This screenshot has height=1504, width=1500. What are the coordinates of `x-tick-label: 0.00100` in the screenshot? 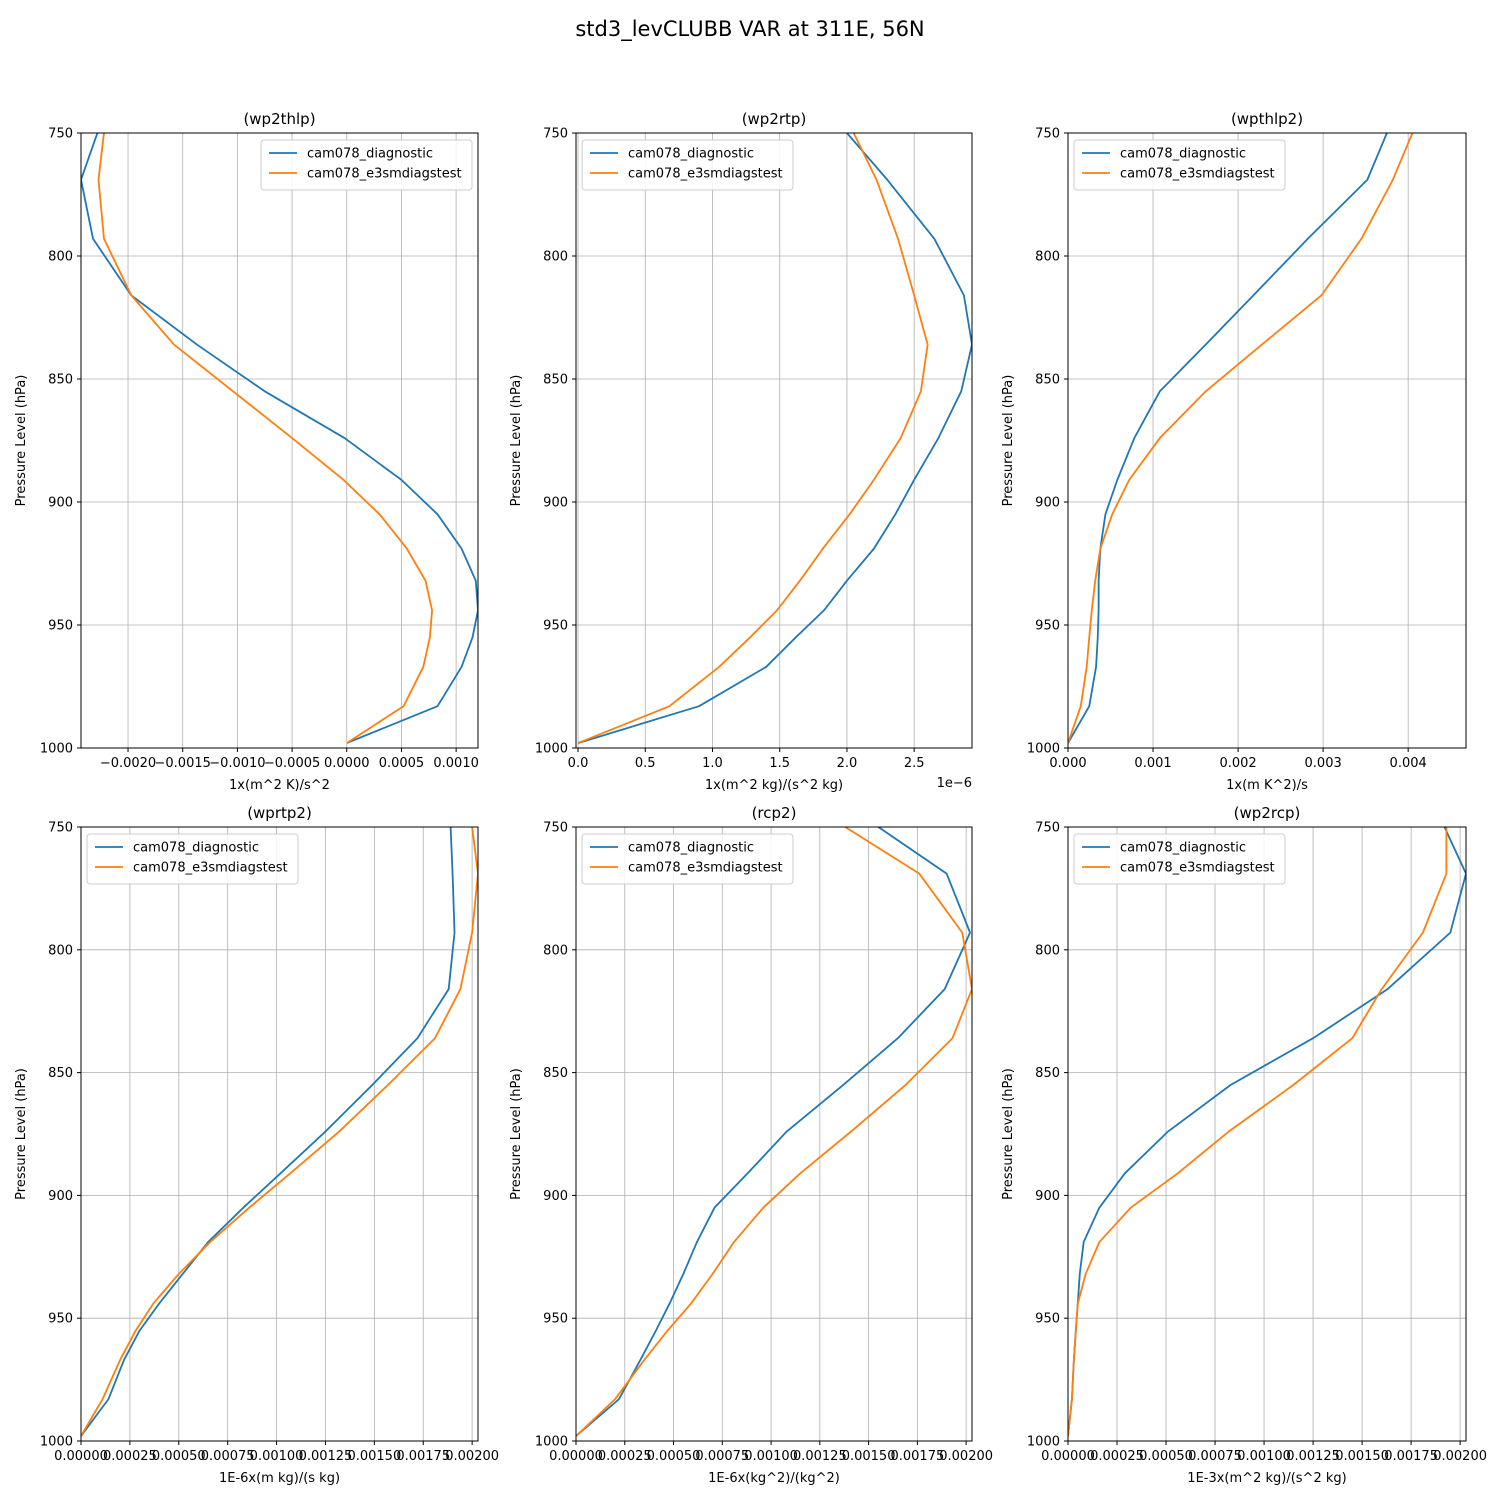 It's located at (771, 1456).